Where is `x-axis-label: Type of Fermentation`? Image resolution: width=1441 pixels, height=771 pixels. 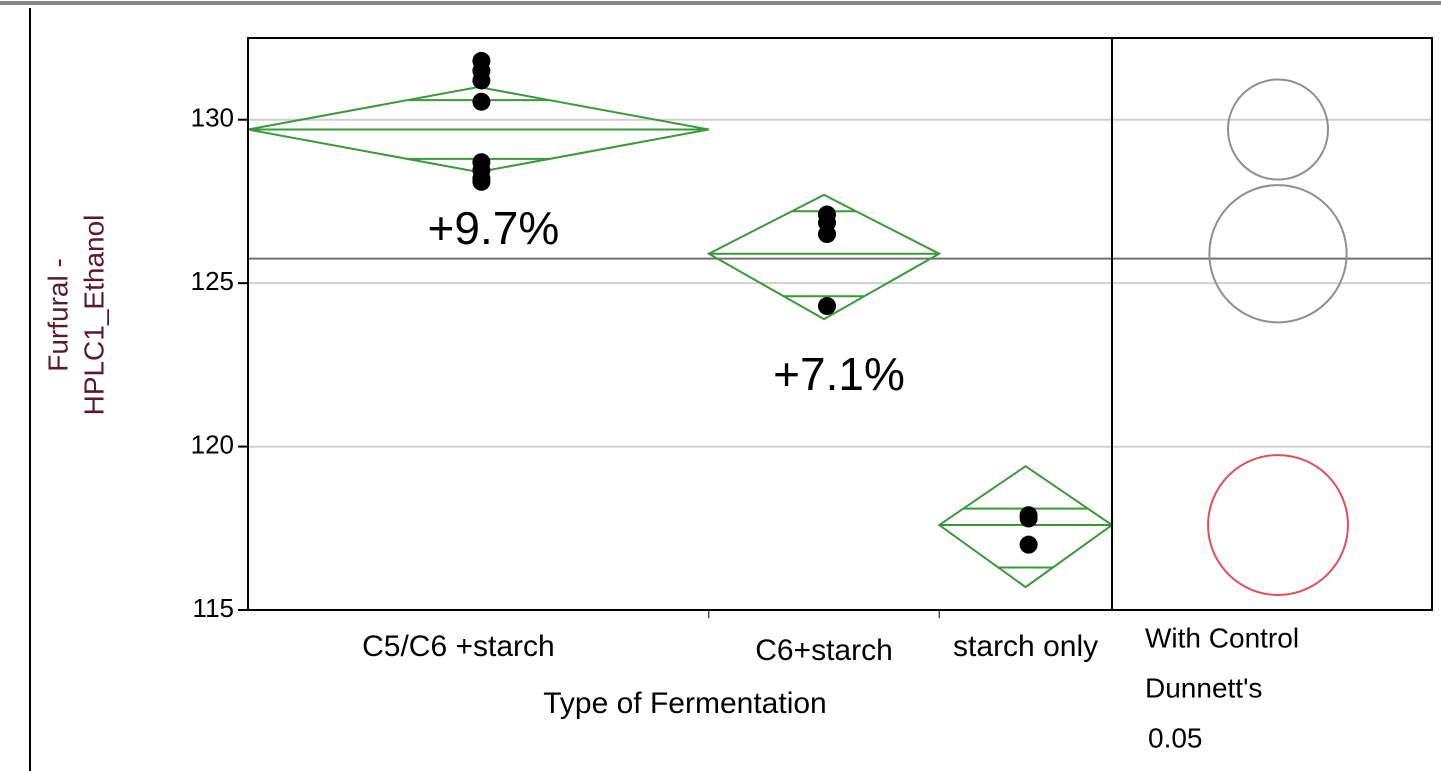
x-axis-label: Type of Fermentation is located at coordinates (684, 703).